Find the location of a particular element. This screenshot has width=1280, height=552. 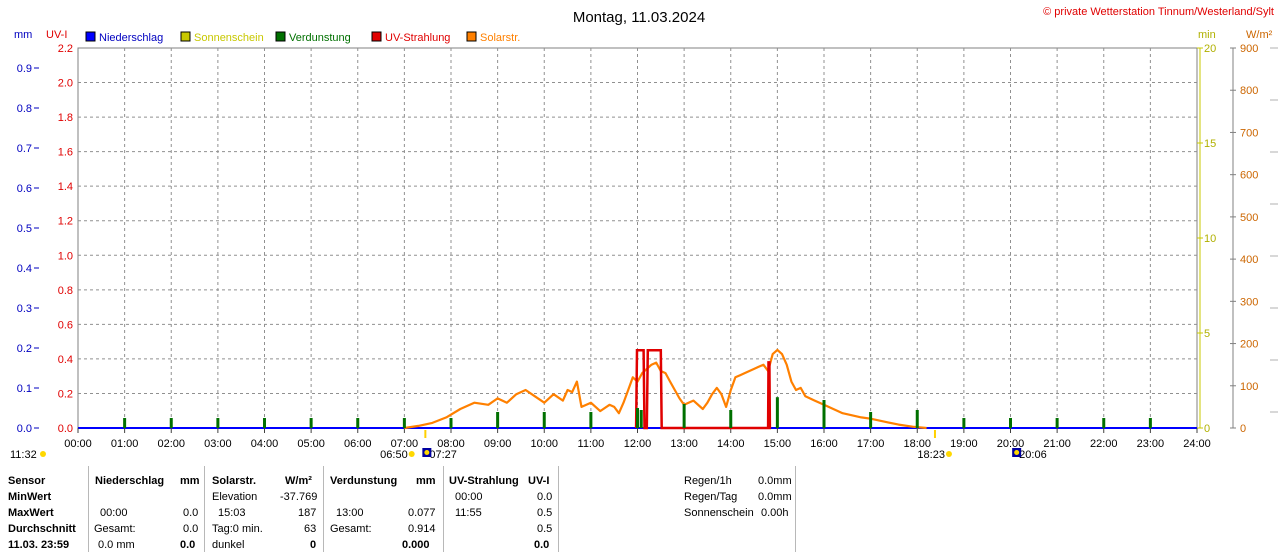

uv-max-time: 11:55 is located at coordinates (468, 513).